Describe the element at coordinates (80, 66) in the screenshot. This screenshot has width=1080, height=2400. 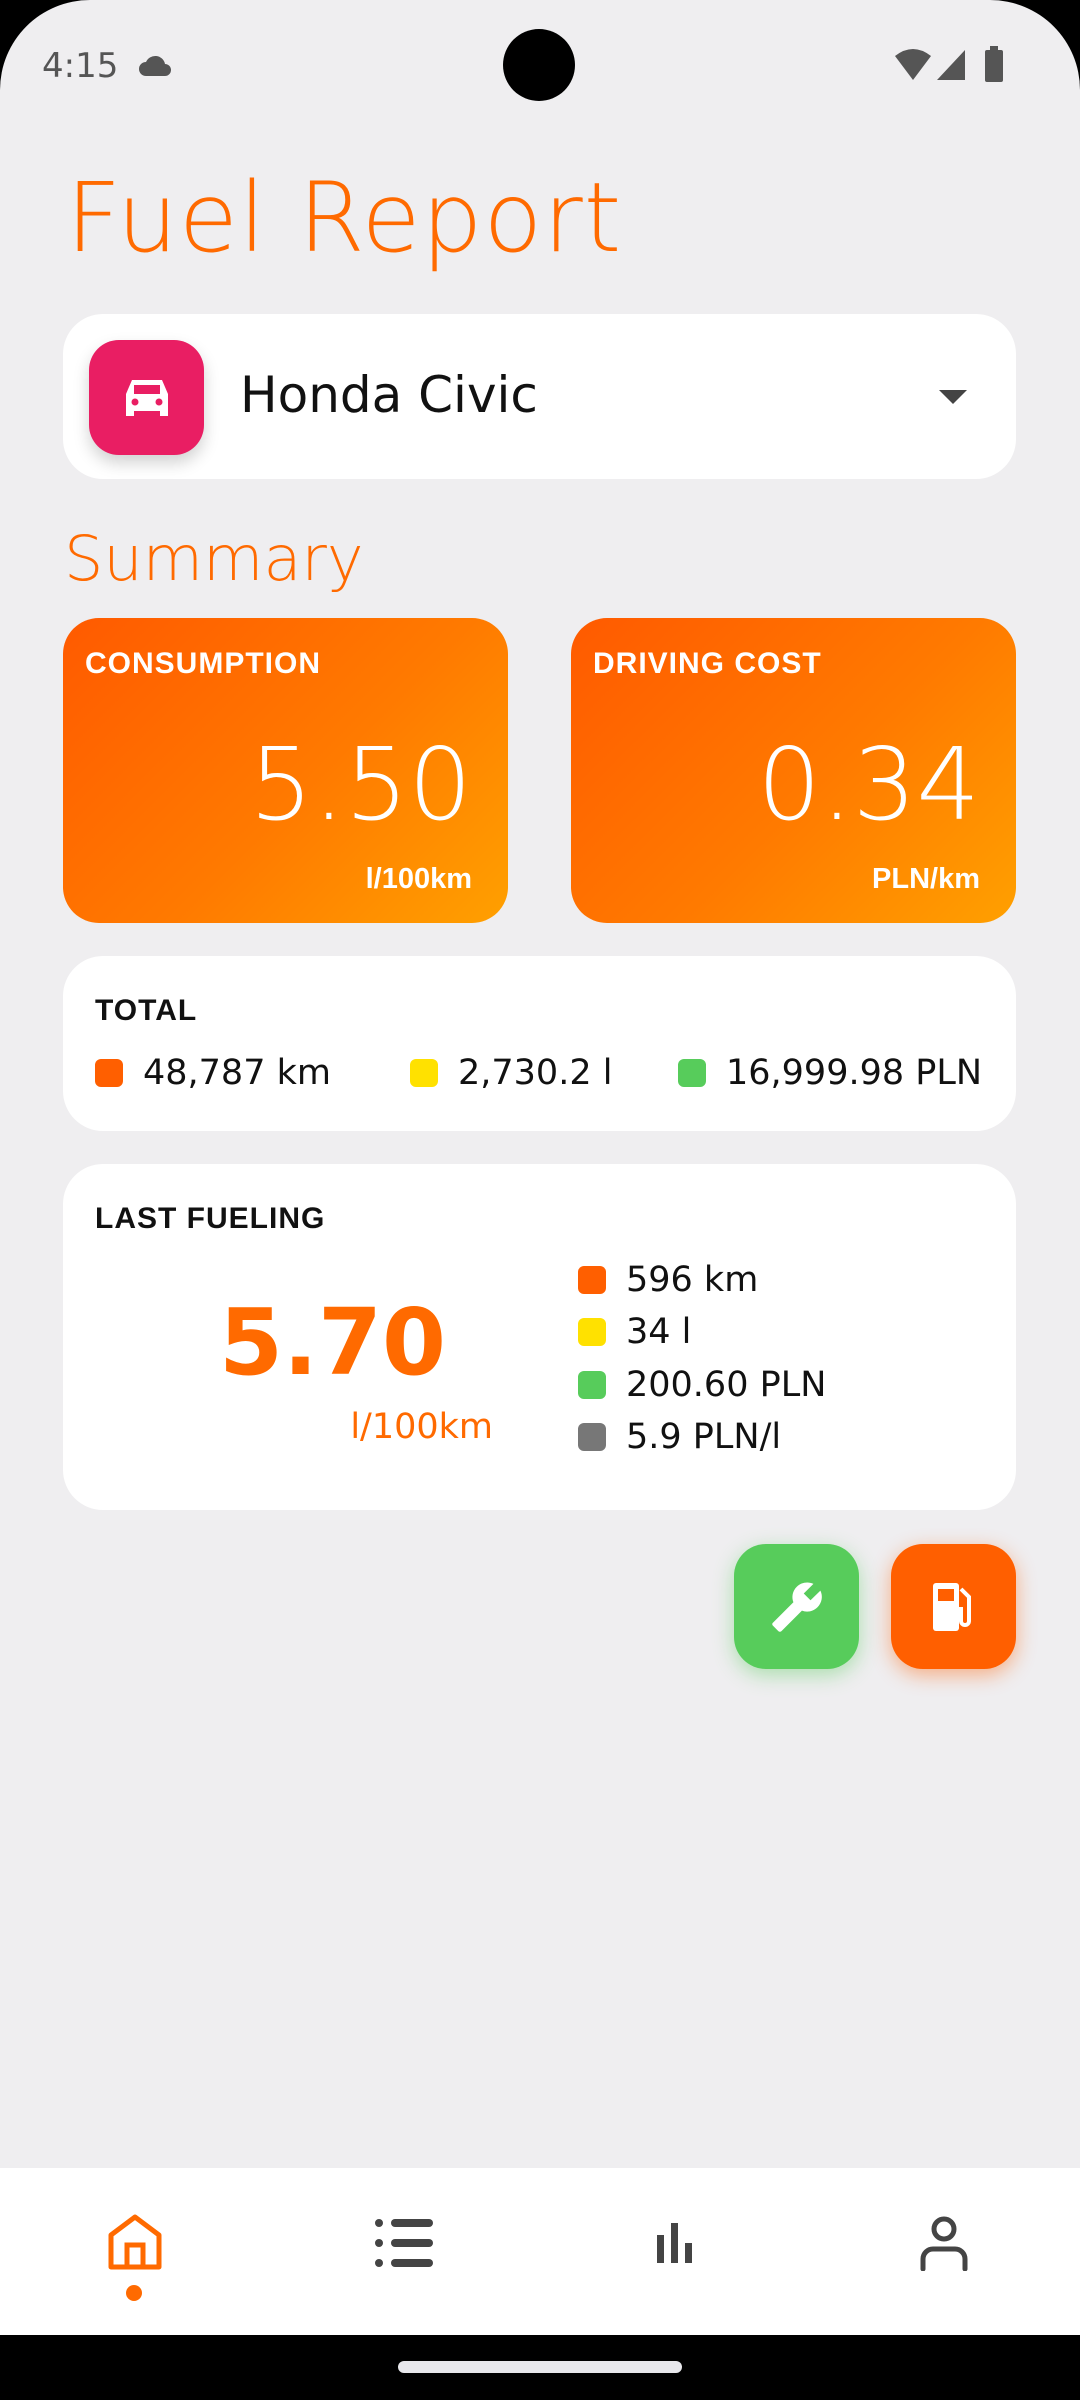
I see `status-time: 4:15` at that location.